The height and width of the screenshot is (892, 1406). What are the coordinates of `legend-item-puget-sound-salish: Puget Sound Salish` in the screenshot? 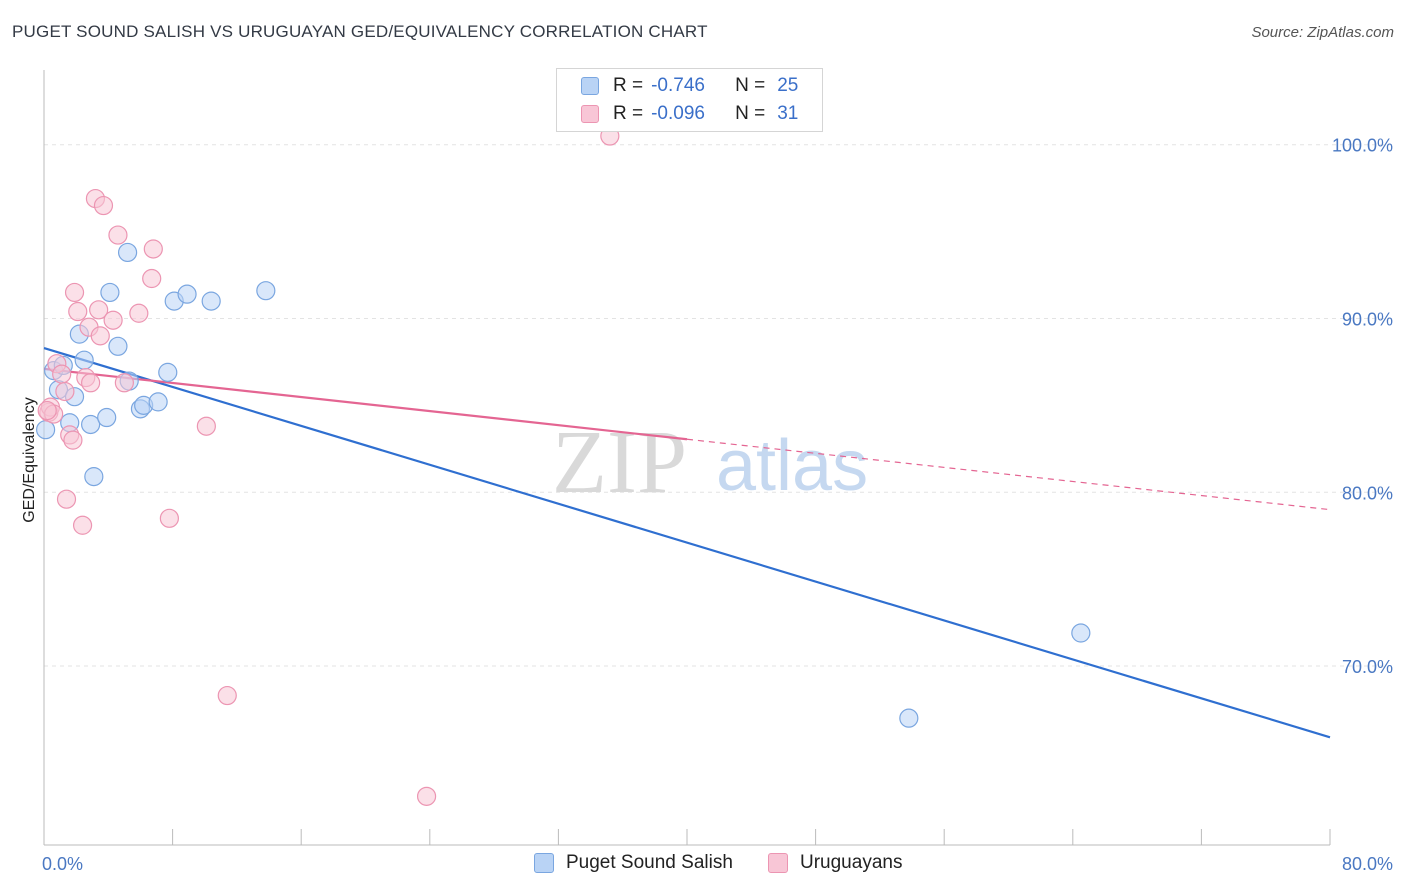 It's located at (633, 863).